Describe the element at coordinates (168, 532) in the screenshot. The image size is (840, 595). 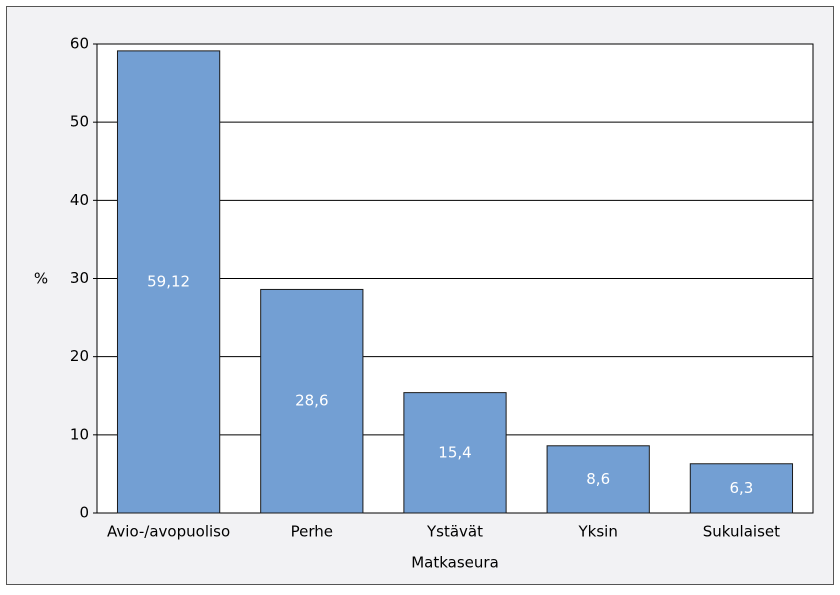
I see `x-tick-label: Avio-/avopuoliso` at that location.